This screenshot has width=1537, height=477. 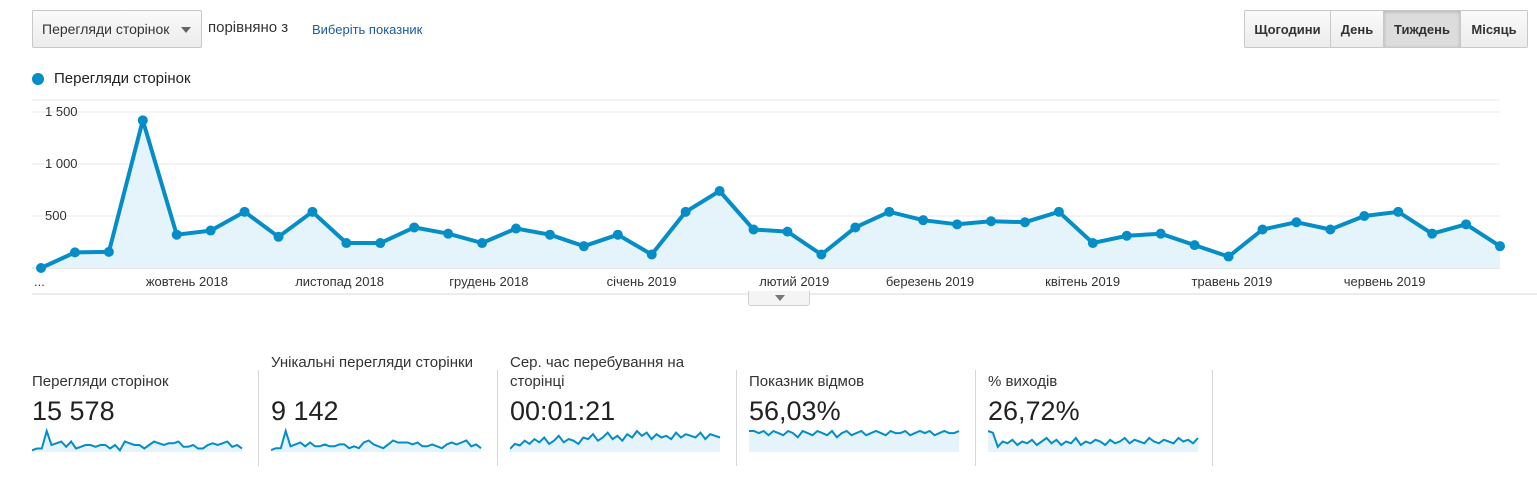 I want to click on scorecard-label: Унікальні перегляди сторінки, so click(x=372, y=362).